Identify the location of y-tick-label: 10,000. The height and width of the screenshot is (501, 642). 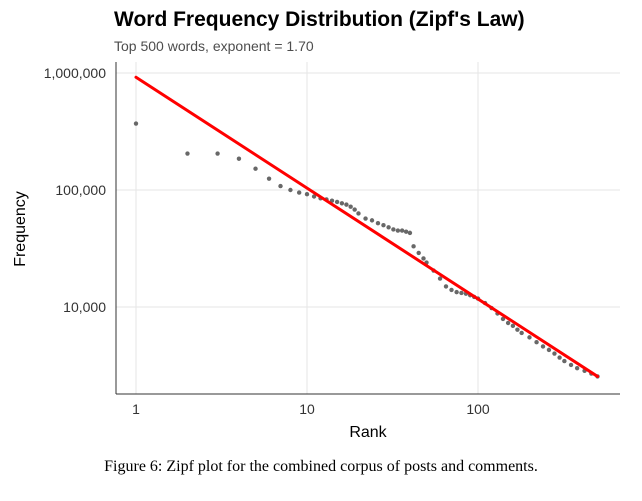
(84, 307).